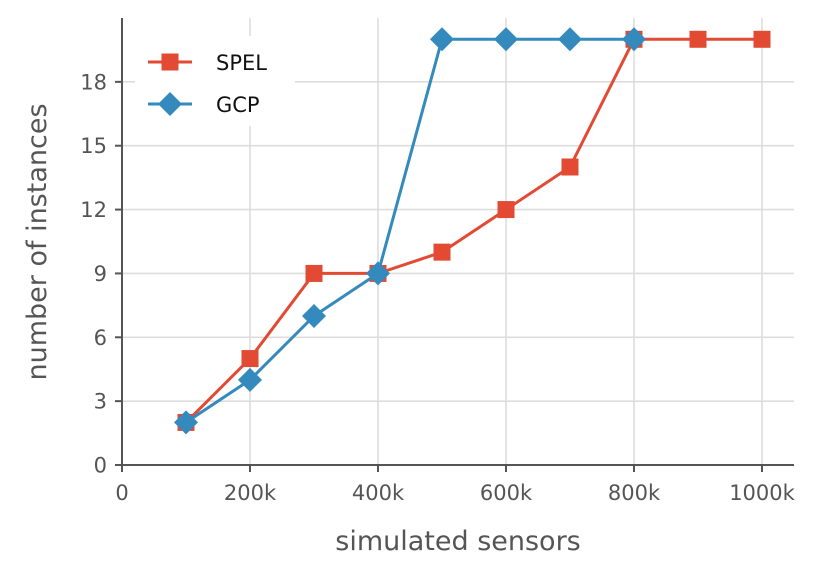  I want to click on x-tick-label: 0, so click(121, 493).